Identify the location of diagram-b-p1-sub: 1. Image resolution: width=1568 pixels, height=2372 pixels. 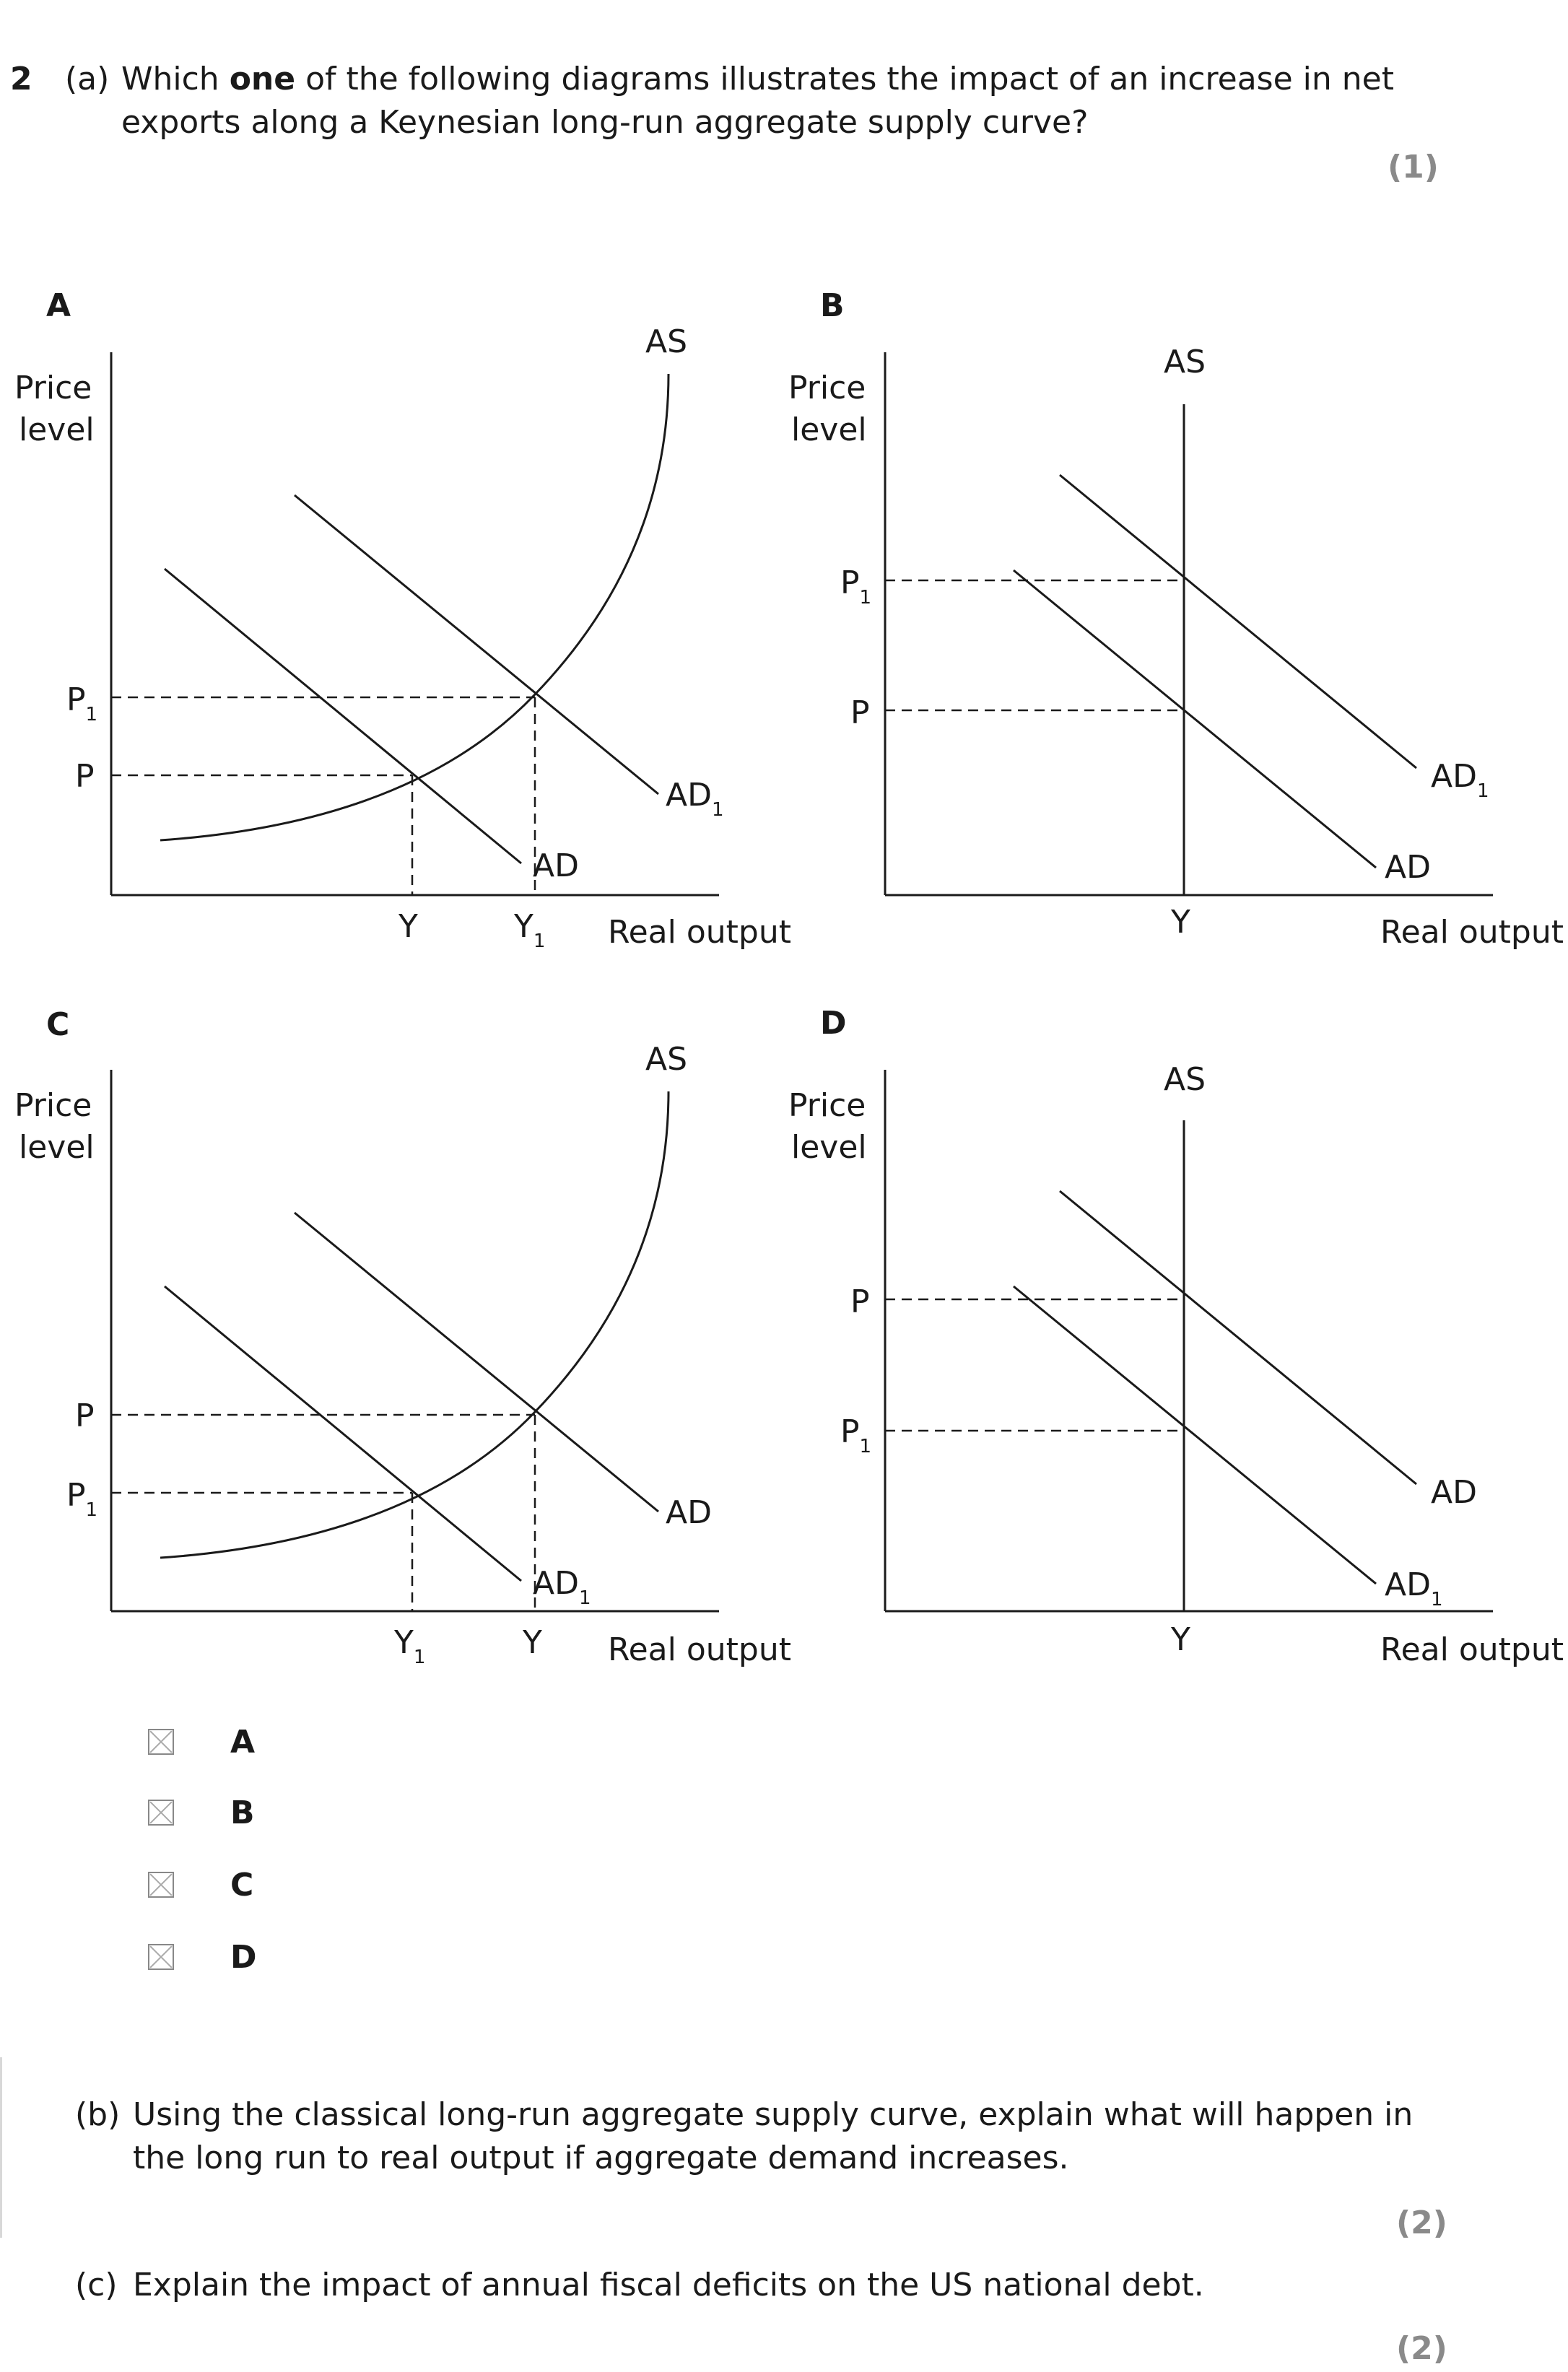
(866, 598).